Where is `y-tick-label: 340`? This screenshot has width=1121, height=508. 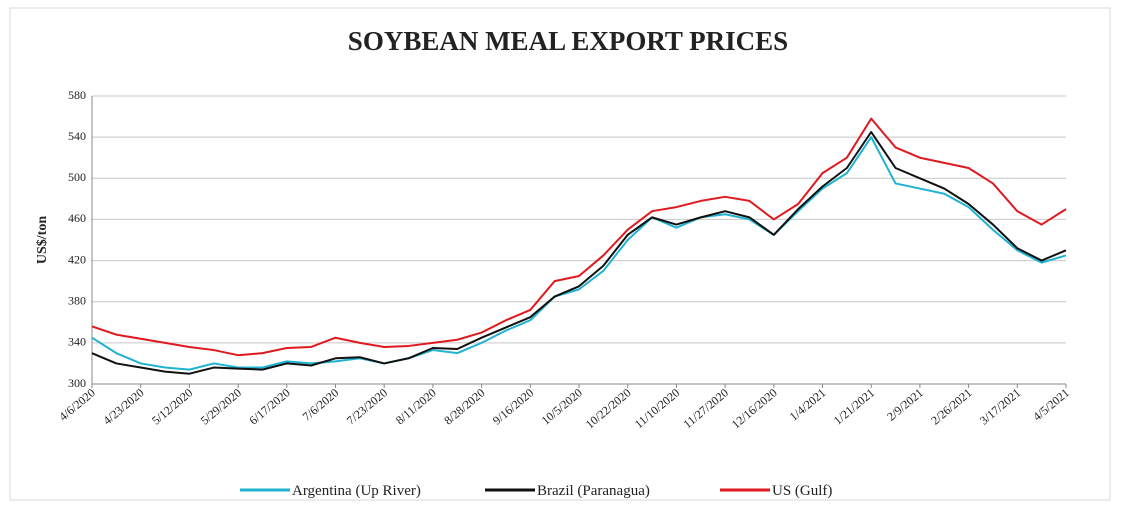 y-tick-label: 340 is located at coordinates (77, 342).